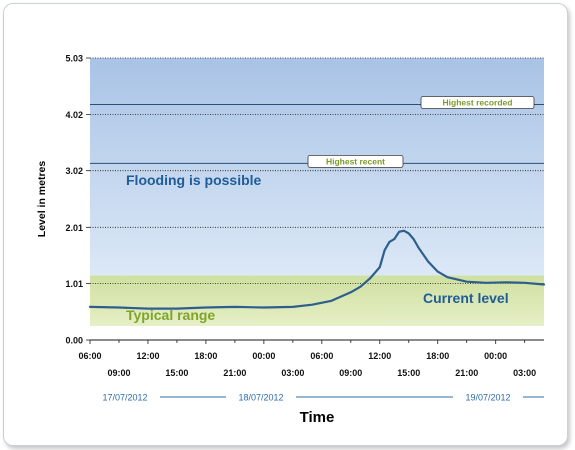 This screenshot has width=575, height=450. What do you see at coordinates (317, 300) in the screenshot?
I see `typical-range-band` at bounding box center [317, 300].